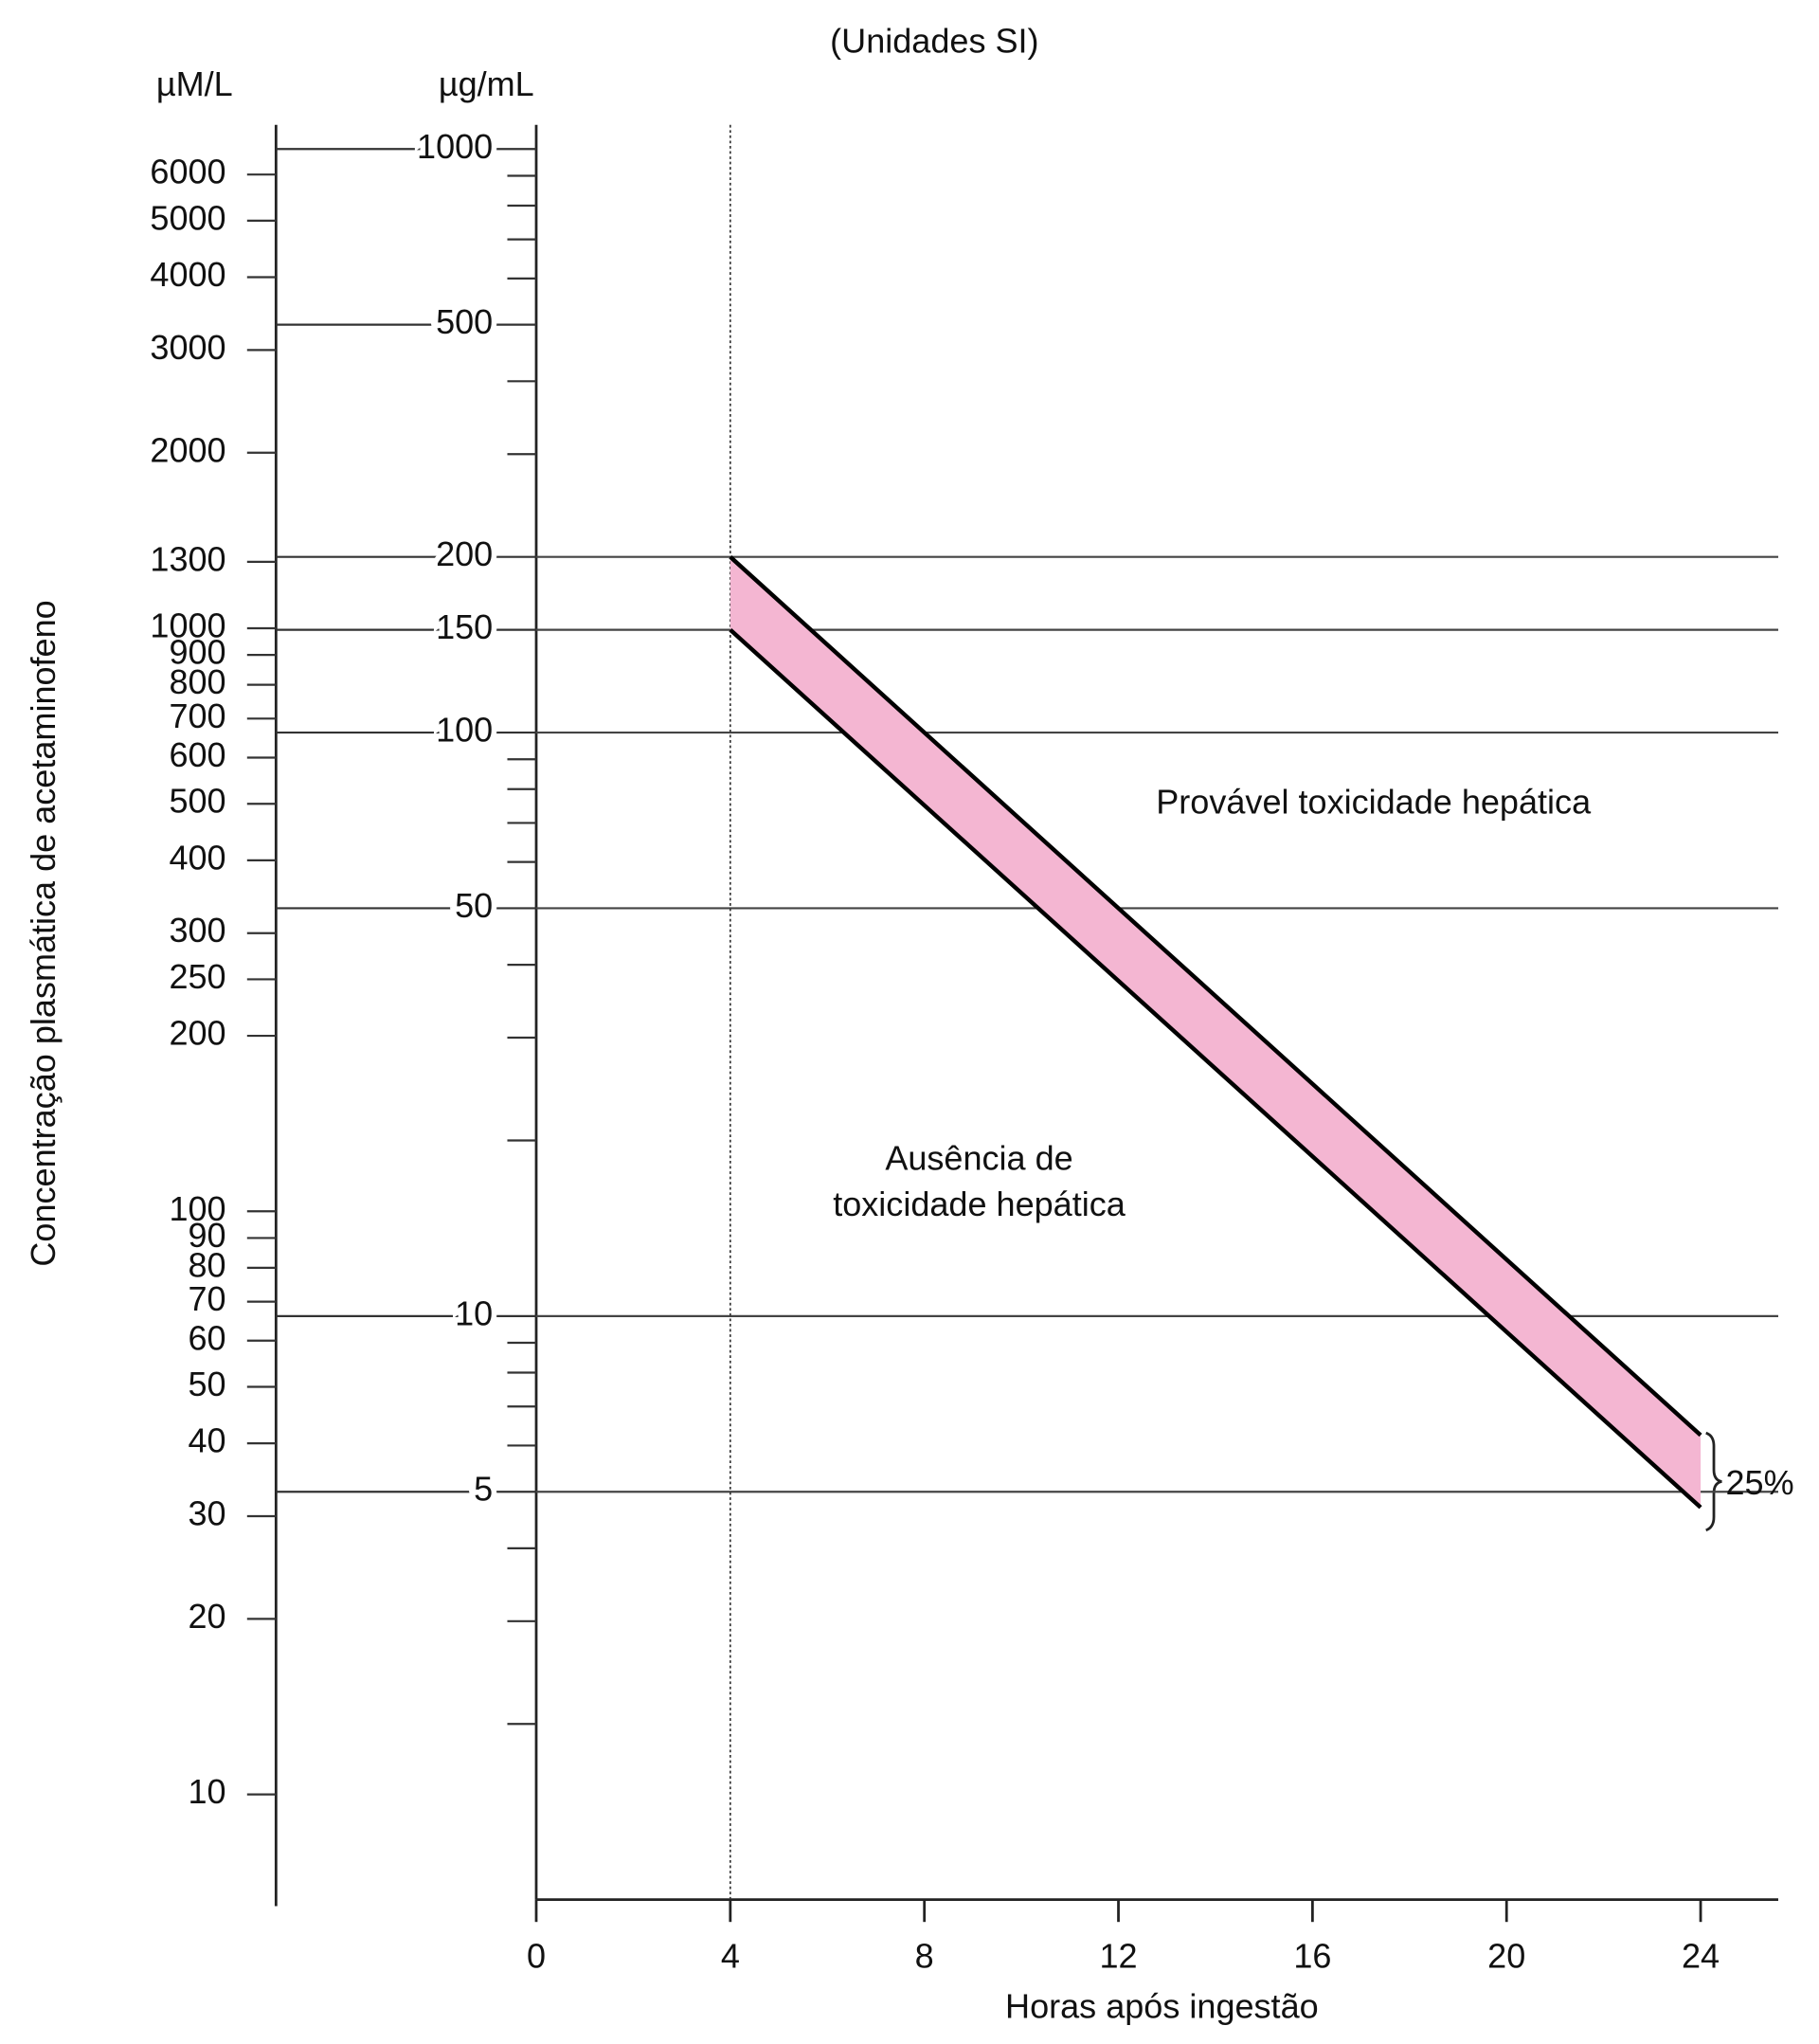 The height and width of the screenshot is (2044, 1819). Describe the element at coordinates (207, 1337) in the screenshot. I see `y2-tick-label: 60` at that location.